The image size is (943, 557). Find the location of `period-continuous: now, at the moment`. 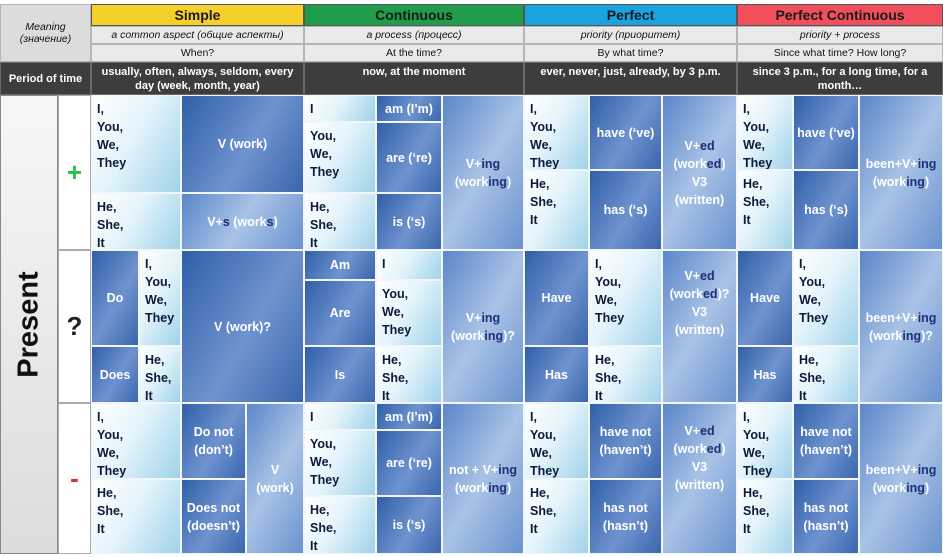

period-continuous: now, at the moment is located at coordinates (414, 78).